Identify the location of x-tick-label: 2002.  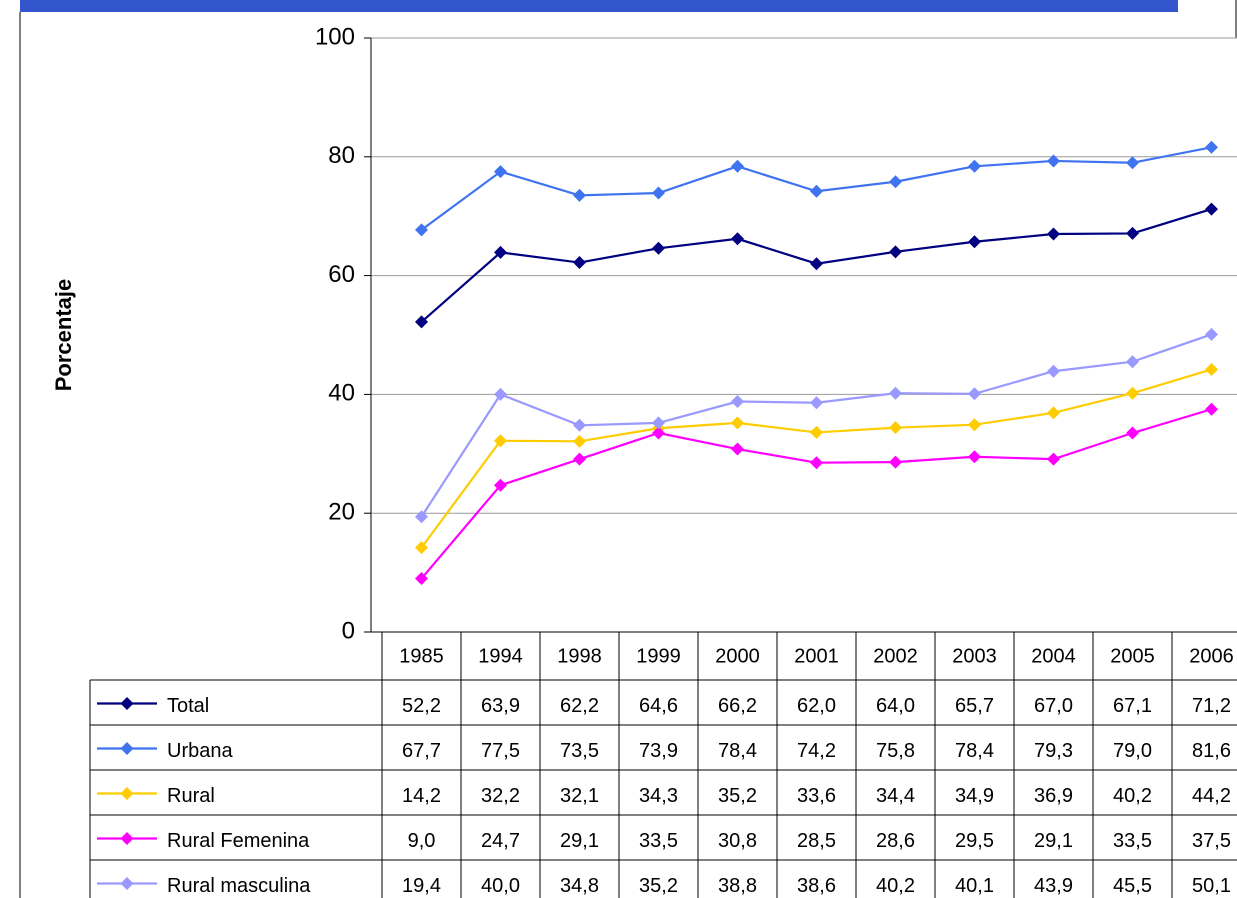
(895, 656).